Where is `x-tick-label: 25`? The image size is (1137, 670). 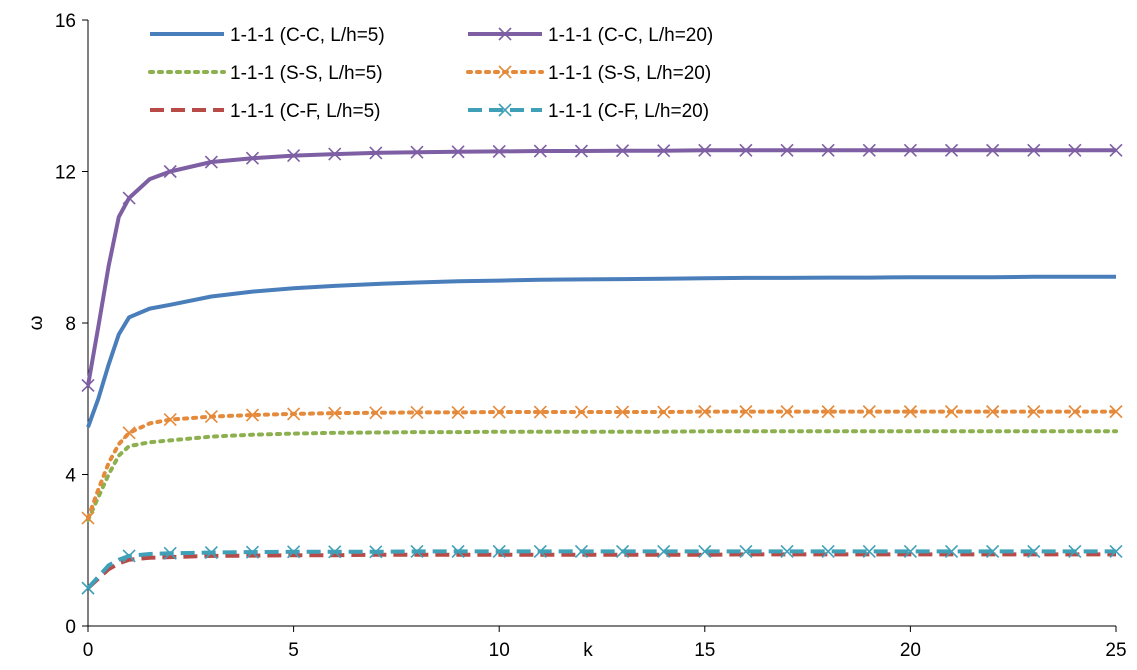 x-tick-label: 25 is located at coordinates (1115, 650).